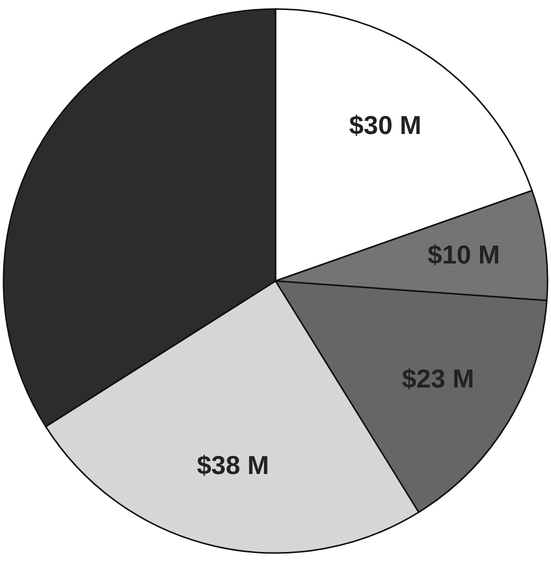  I want to click on data-label: $30 M, so click(385, 125).